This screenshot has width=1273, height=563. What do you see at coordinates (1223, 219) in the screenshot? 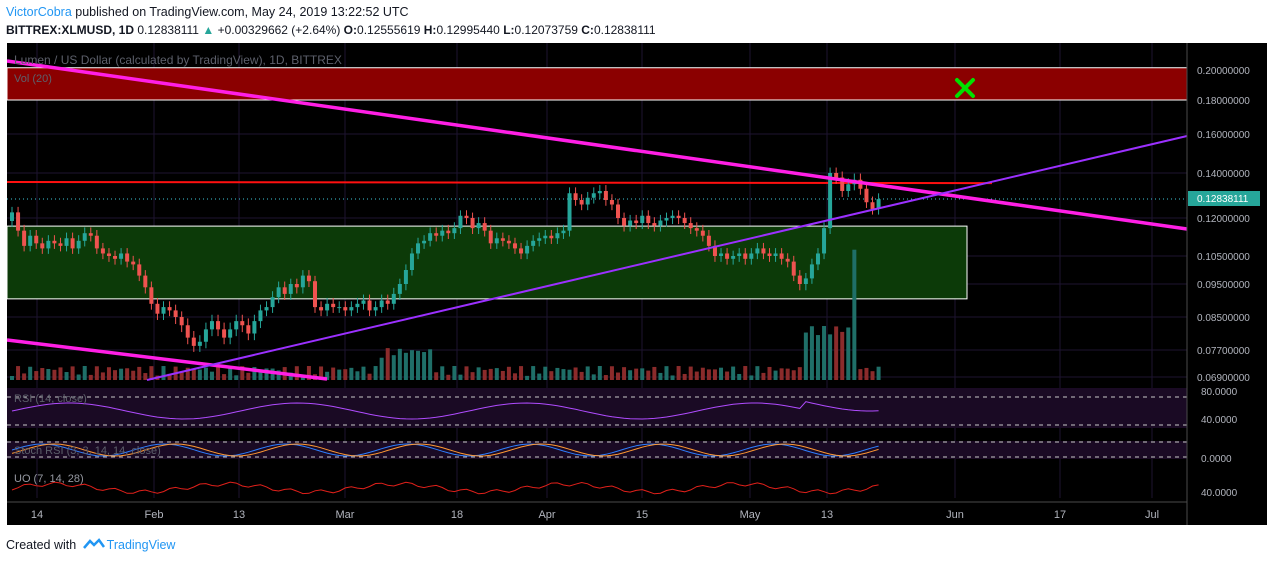
I see `price-tick-label: 0.12000000` at bounding box center [1223, 219].